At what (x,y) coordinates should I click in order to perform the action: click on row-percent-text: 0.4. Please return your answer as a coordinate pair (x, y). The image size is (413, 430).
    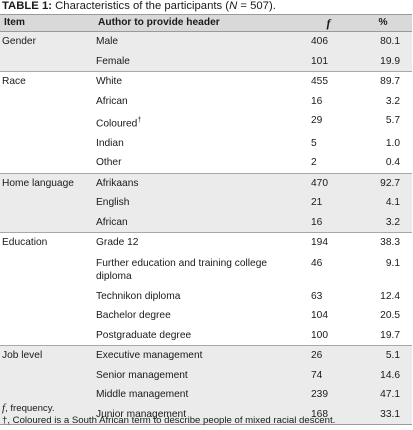
    Looking at the image, I should click on (392, 163).